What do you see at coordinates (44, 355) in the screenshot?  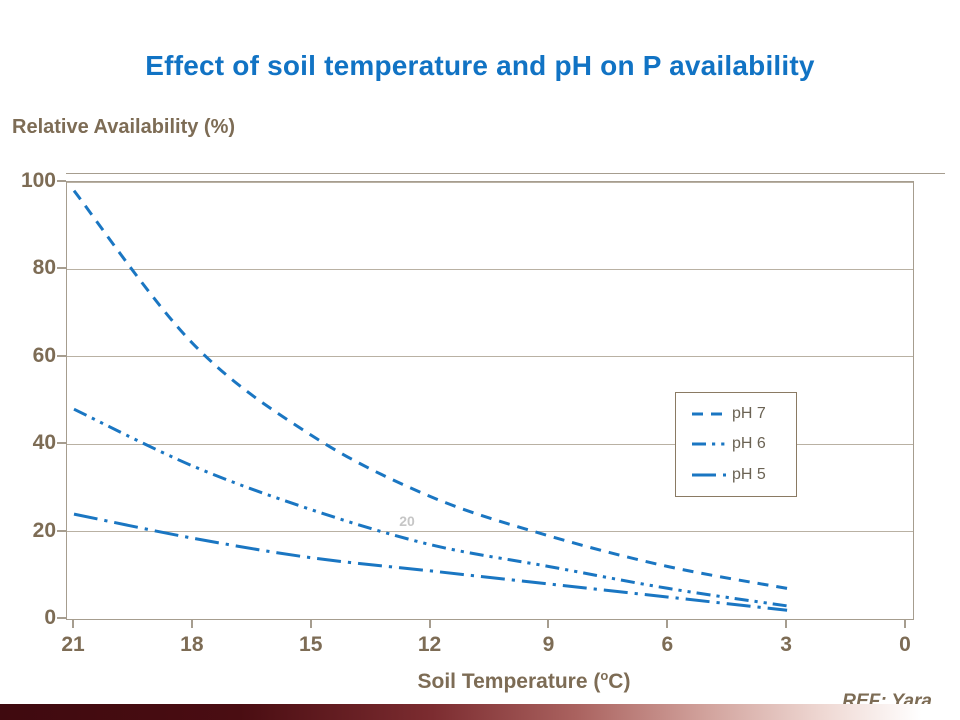 I see `y-tick-label-60: 60` at bounding box center [44, 355].